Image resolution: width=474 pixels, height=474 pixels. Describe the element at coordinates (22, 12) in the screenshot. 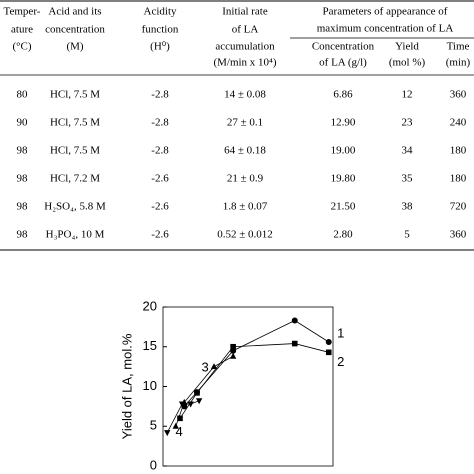

I see `column-header: Temper-` at that location.